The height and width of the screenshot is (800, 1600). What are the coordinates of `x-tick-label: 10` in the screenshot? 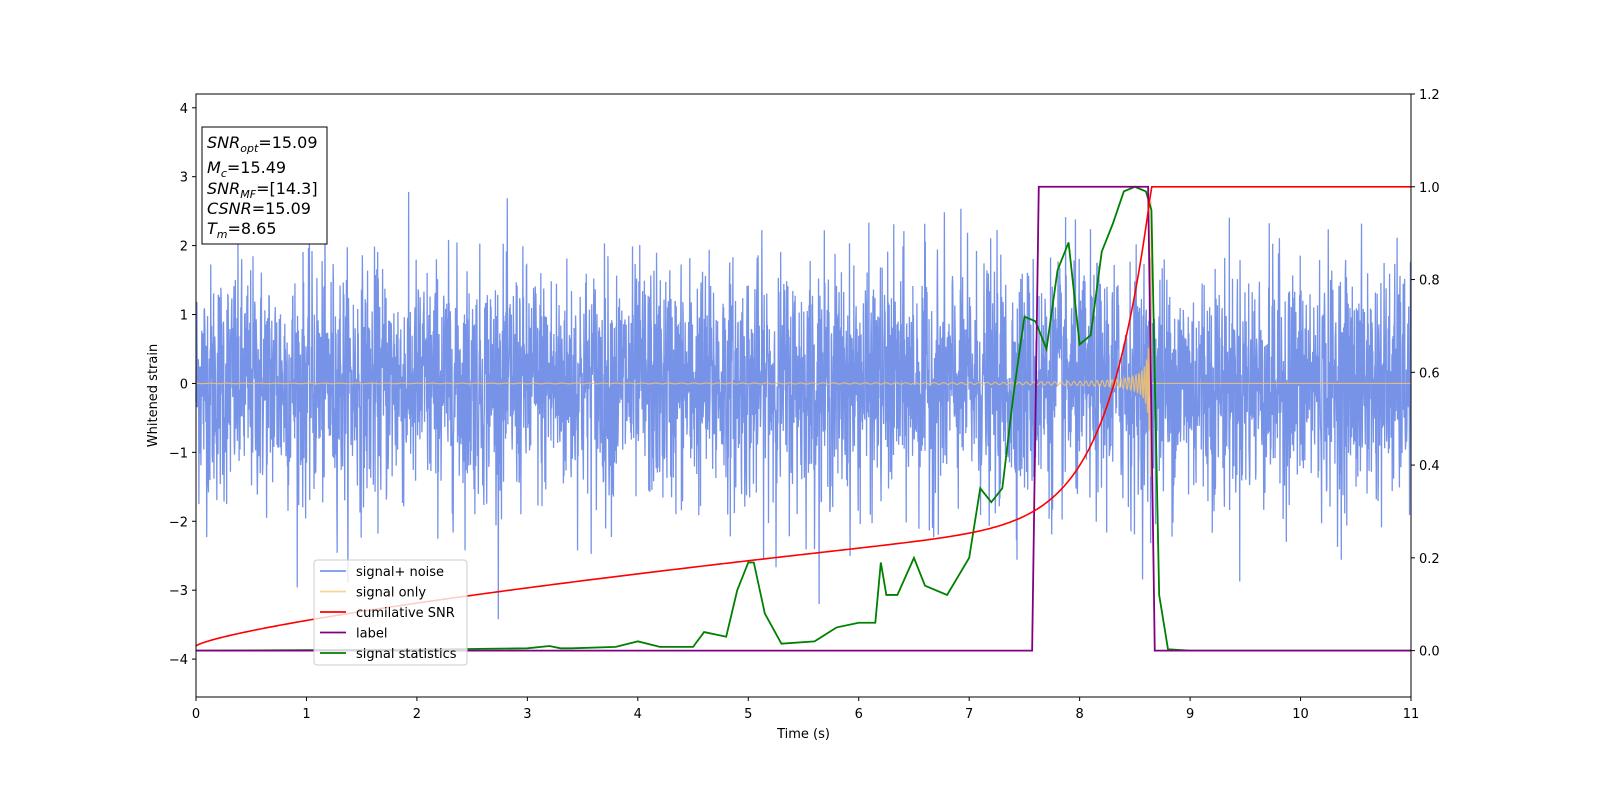 It's located at (1300, 714).